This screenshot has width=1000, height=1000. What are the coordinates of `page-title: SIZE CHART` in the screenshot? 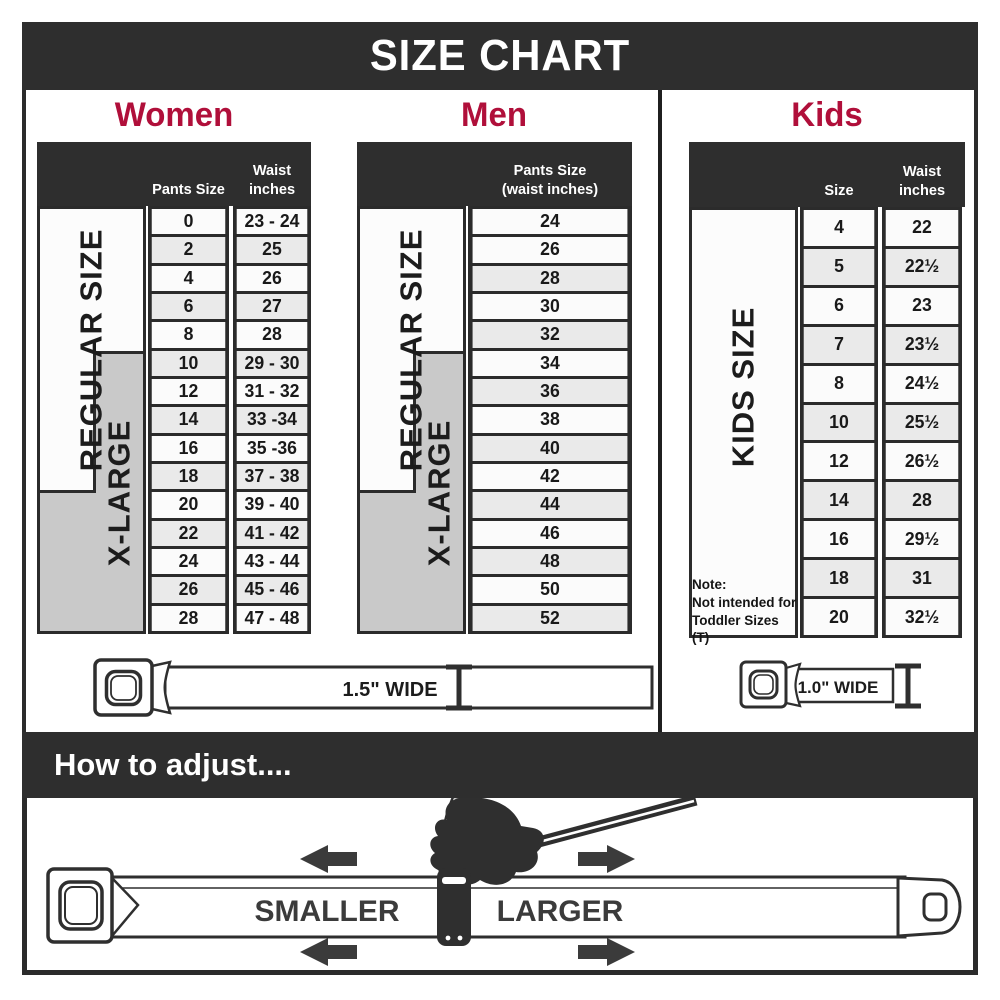 It's located at (500, 55).